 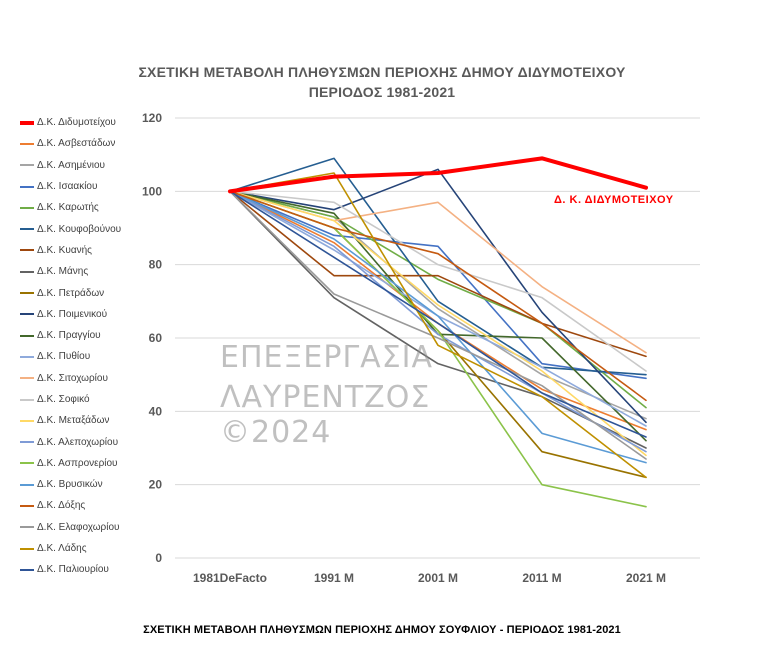 What do you see at coordinates (382, 92) in the screenshot?
I see `chart-subtitle: ΠΕΡΙΟΔΟΣ 1981-2021` at bounding box center [382, 92].